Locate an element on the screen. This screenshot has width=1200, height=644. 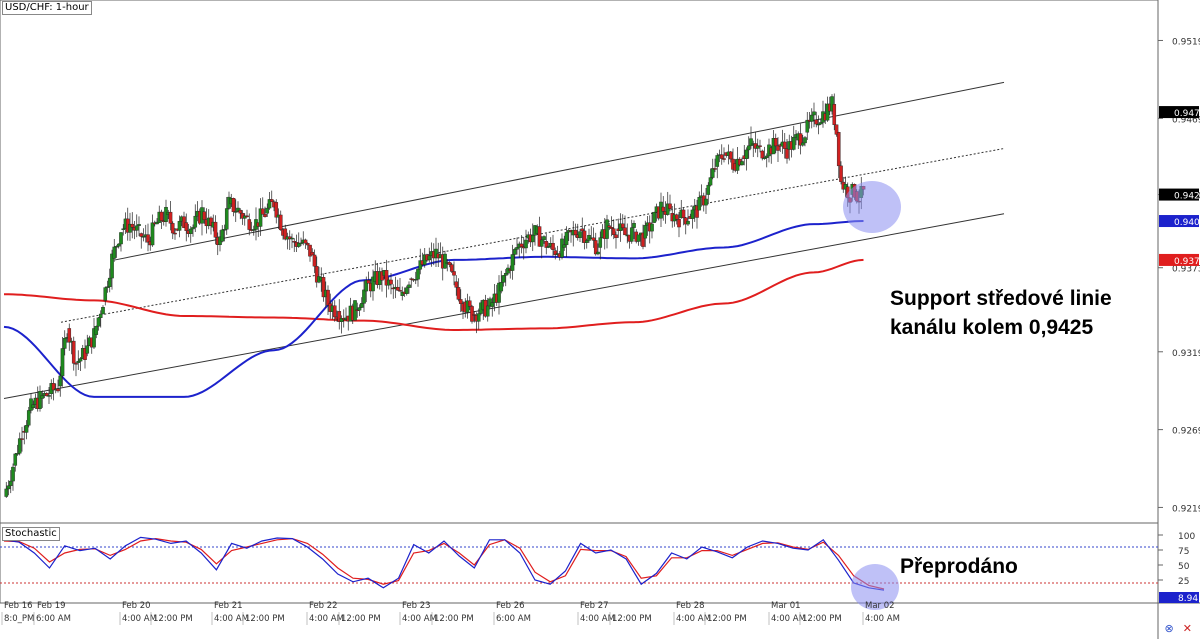
time-tick-label: Feb 16 is located at coordinates (18, 606).